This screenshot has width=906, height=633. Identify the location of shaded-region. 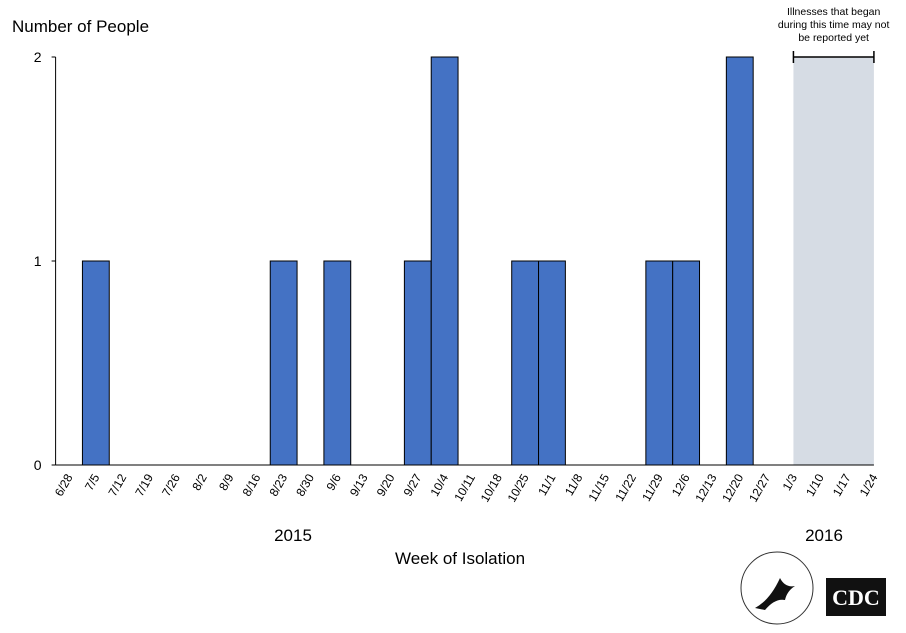
(833, 261).